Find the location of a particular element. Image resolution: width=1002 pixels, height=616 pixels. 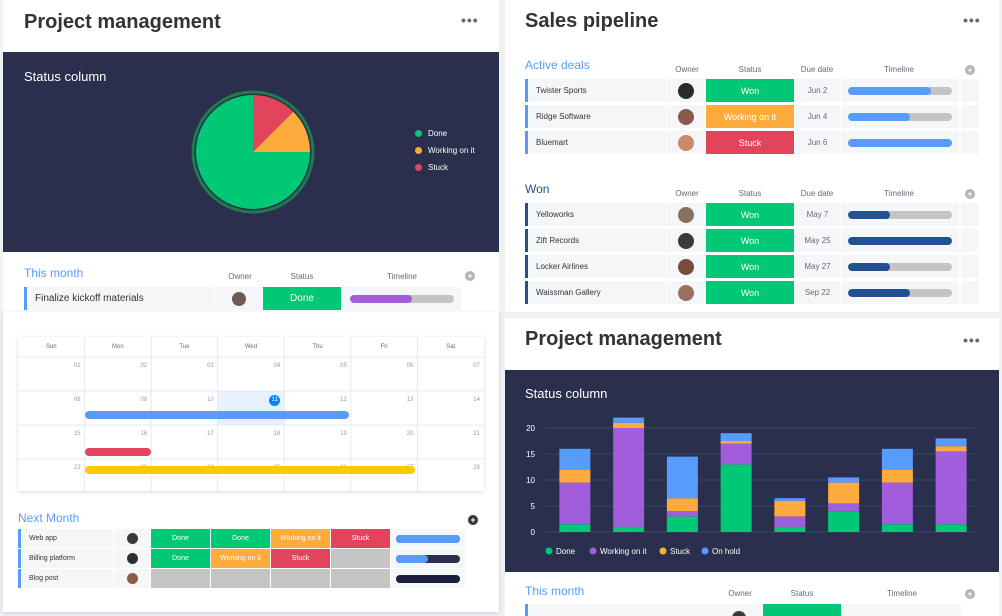

pie-slice-done is located at coordinates (253, 152).